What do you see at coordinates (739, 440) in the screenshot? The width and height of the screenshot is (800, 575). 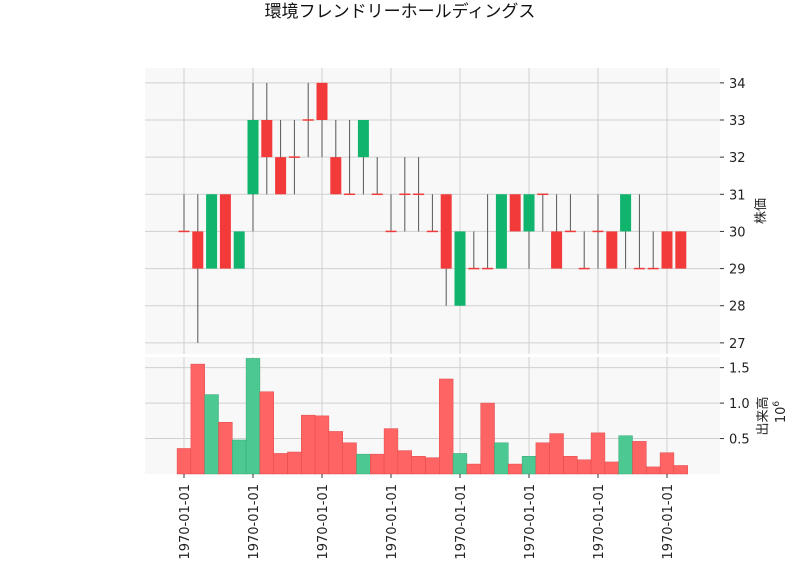 I see `volume-tick-label: 0.5` at bounding box center [739, 440].